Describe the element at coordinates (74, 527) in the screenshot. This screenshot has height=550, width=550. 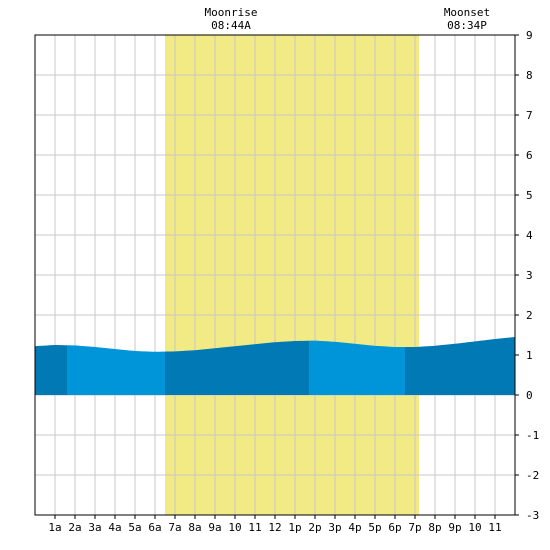
I see `x-tick-label: 2a` at that location.